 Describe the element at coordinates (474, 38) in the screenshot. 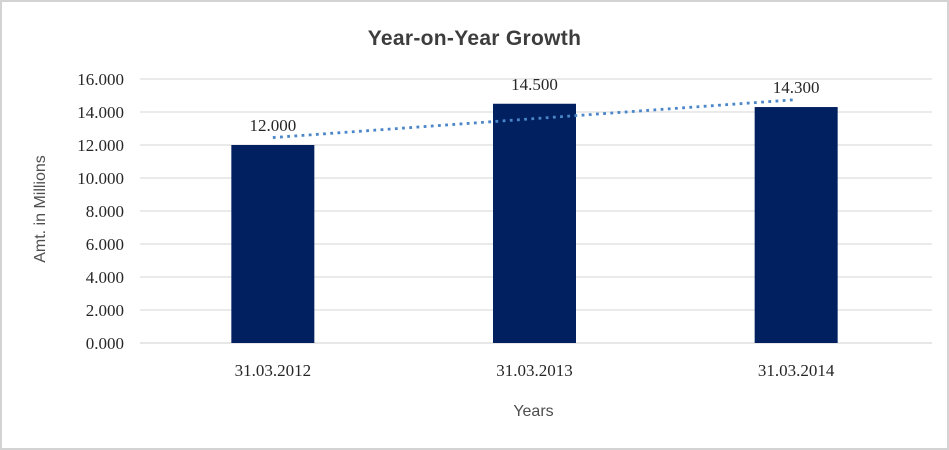

I see `chart-title: Year-on-Year Growth` at that location.